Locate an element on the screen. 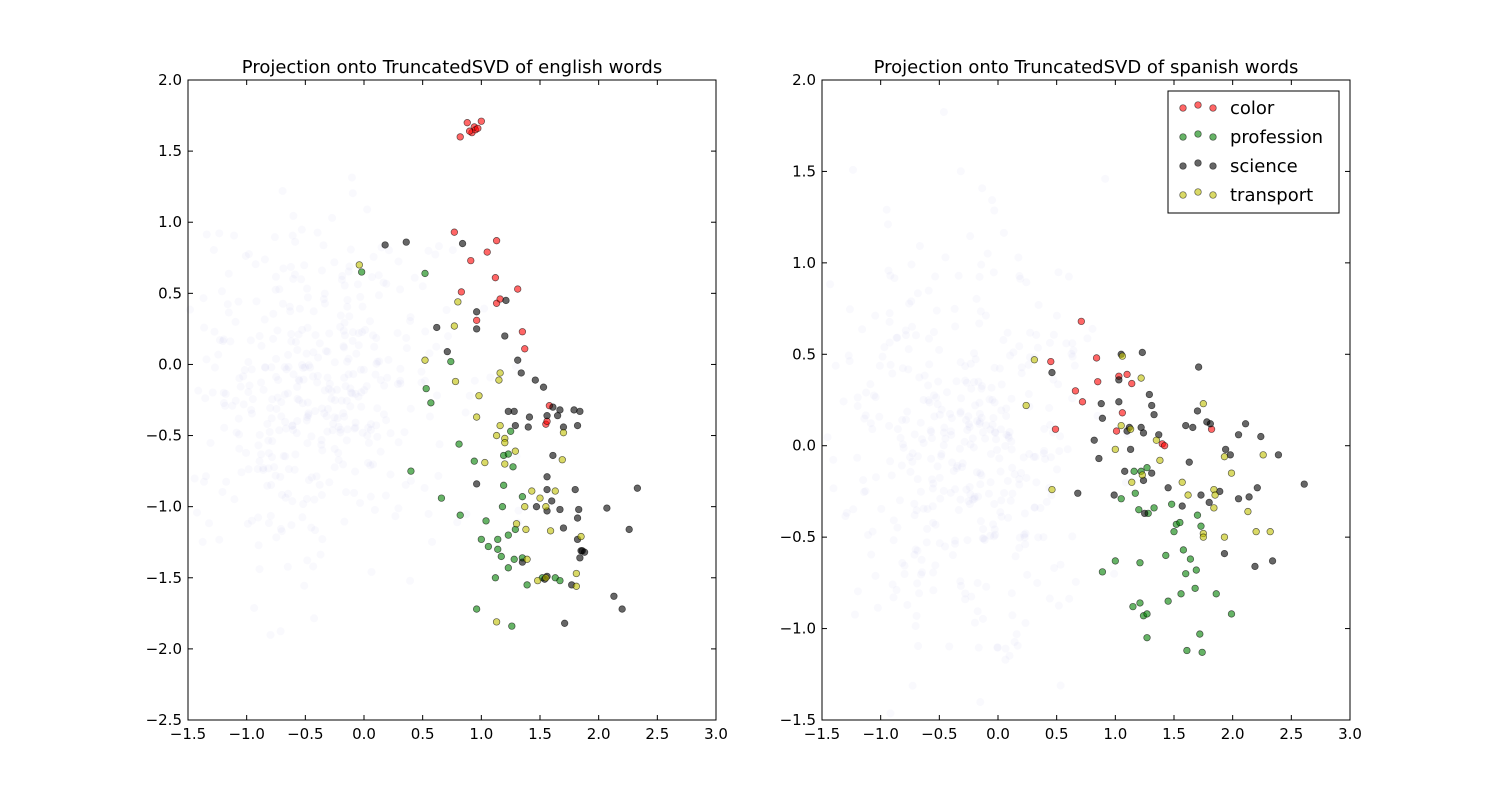 The height and width of the screenshot is (800, 1500). series-transport is located at coordinates (1148, 446).